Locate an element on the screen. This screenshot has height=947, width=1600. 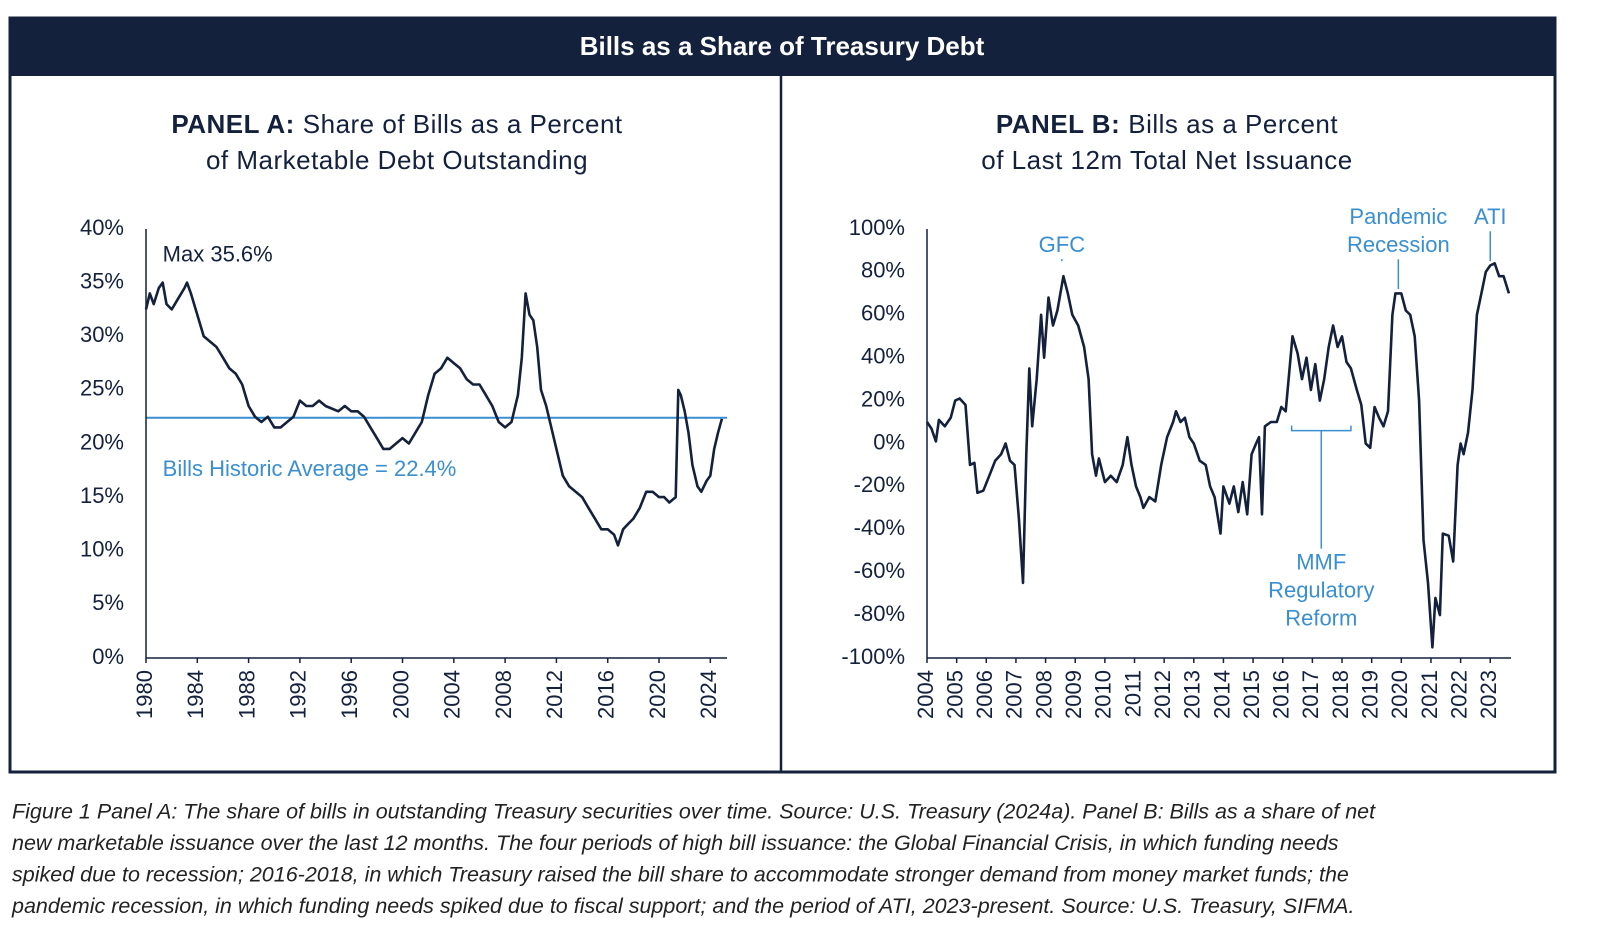
panel-title: of Marketable Debt Outstanding is located at coordinates (397, 160).